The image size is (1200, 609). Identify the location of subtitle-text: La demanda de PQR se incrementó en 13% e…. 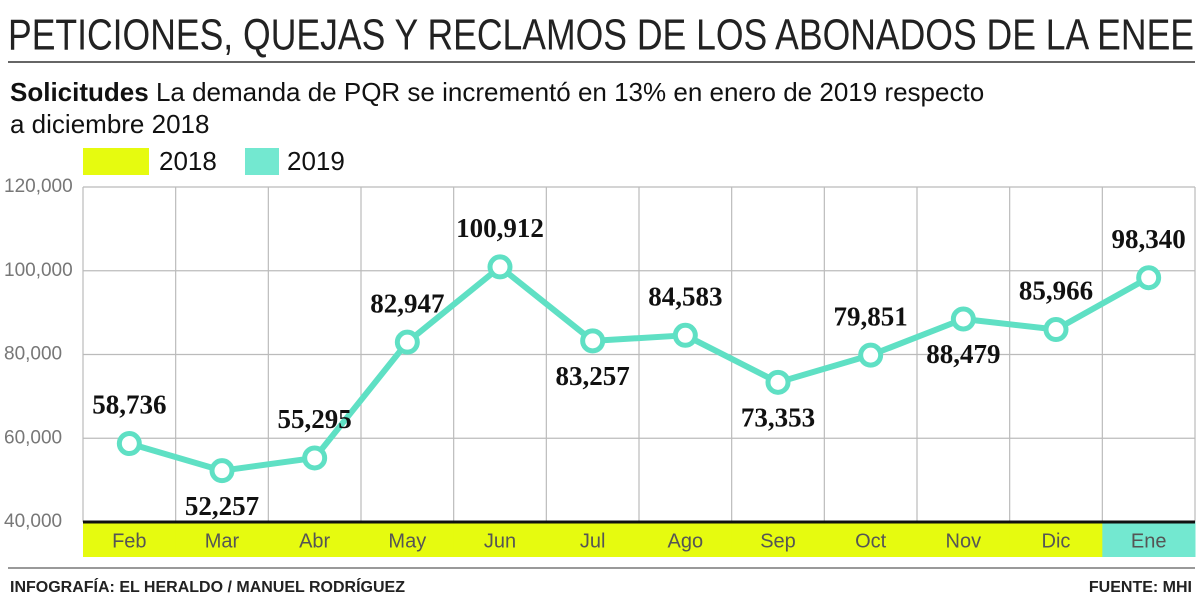
(570, 92).